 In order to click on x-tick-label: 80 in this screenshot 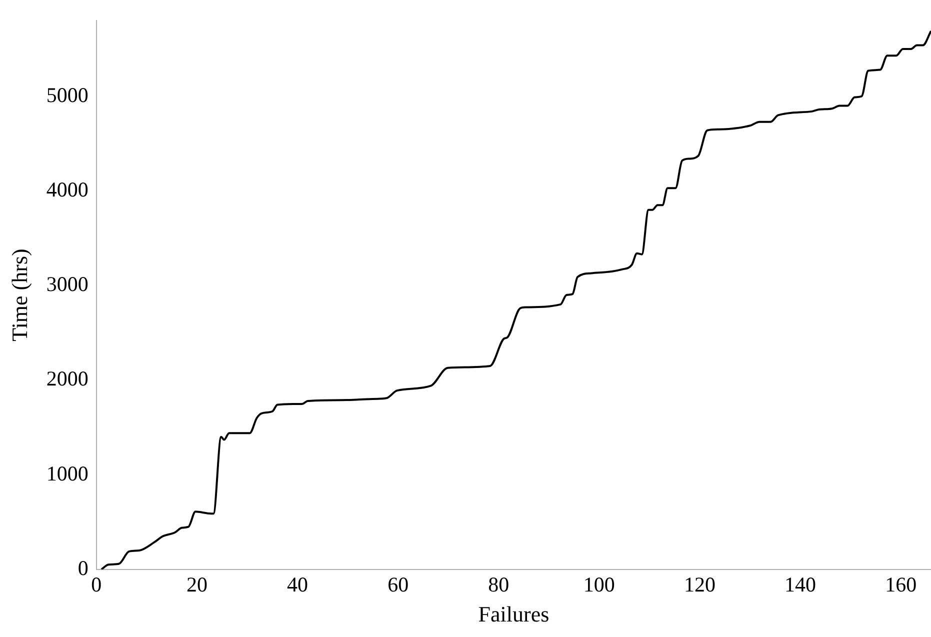, I will do `click(499, 584)`.